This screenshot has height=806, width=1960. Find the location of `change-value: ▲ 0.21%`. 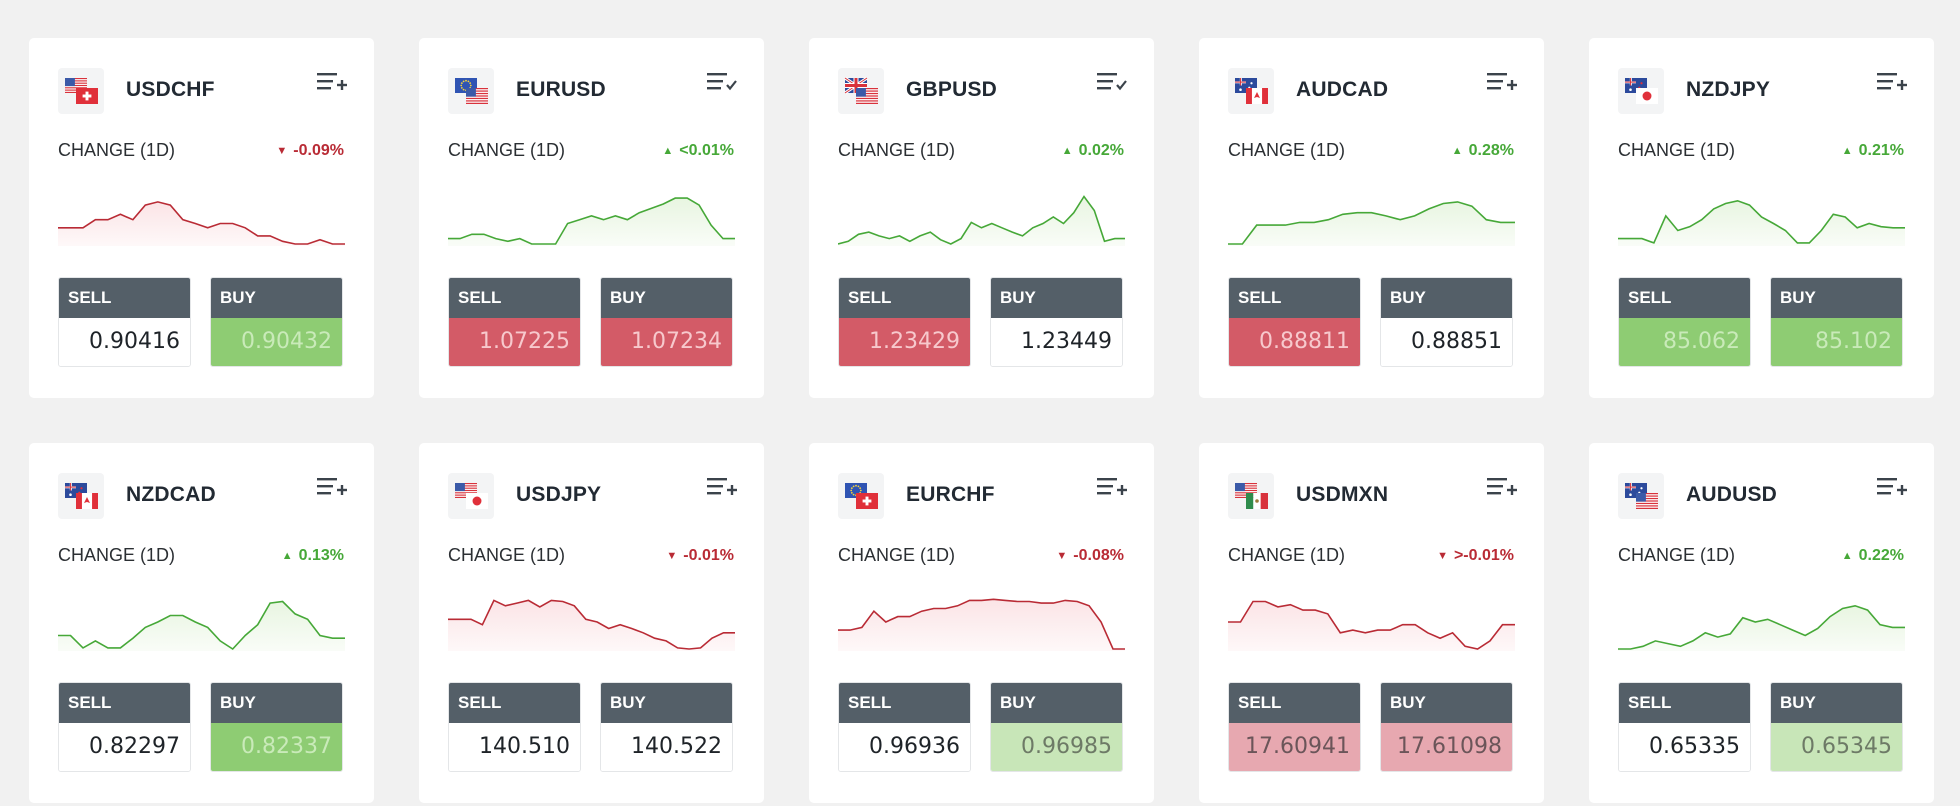

change-value: ▲ 0.21% is located at coordinates (1873, 151).